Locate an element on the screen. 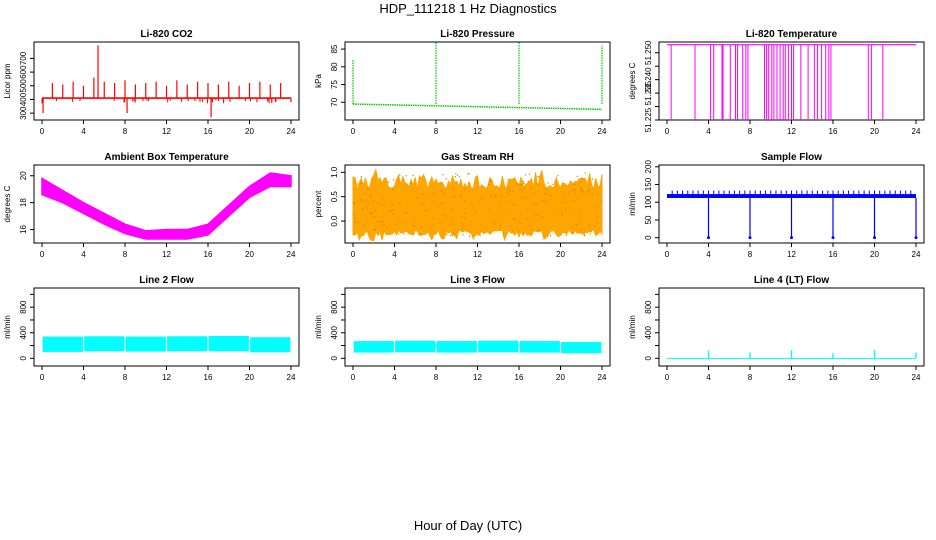 Image resolution: width=936 pixels, height=540 pixels. x-tick-label: 8 is located at coordinates (750, 131).